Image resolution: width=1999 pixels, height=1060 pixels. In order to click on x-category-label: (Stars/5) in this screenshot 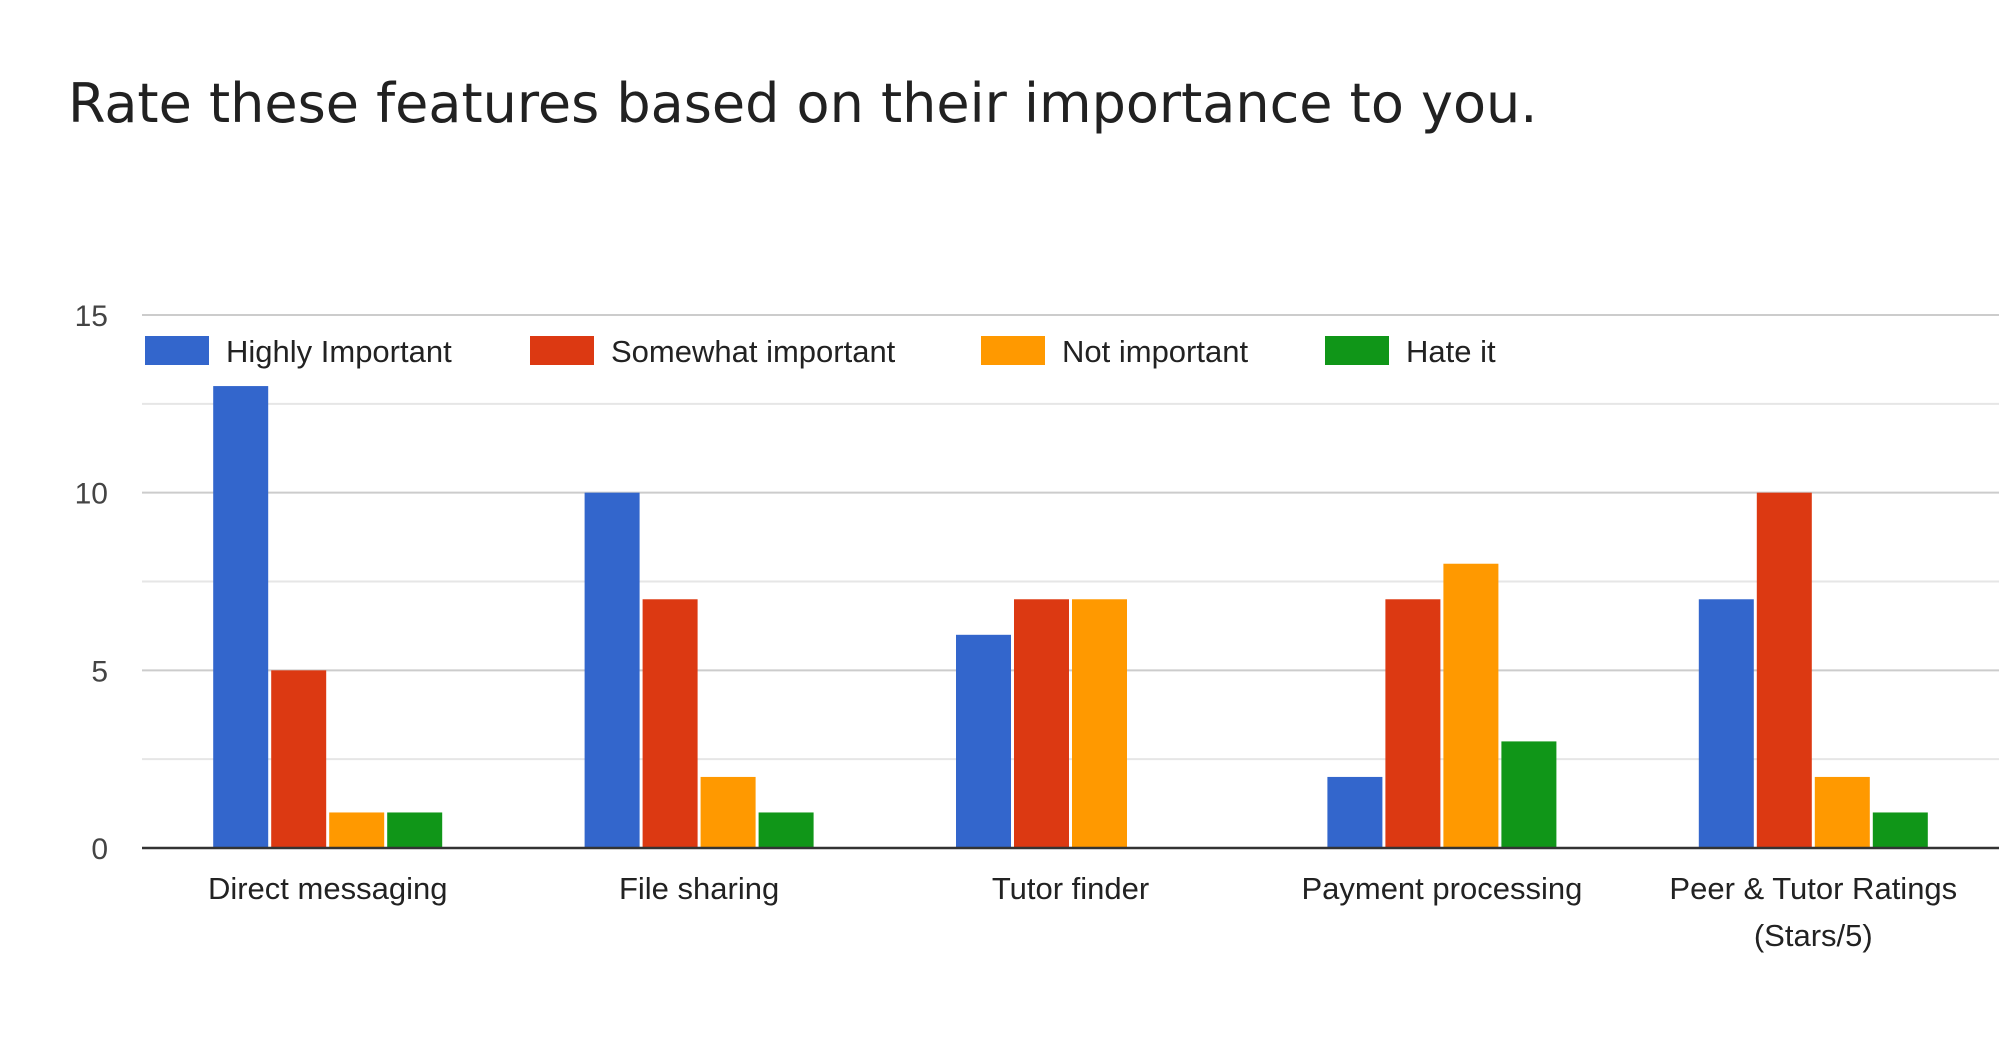, I will do `click(1813, 935)`.